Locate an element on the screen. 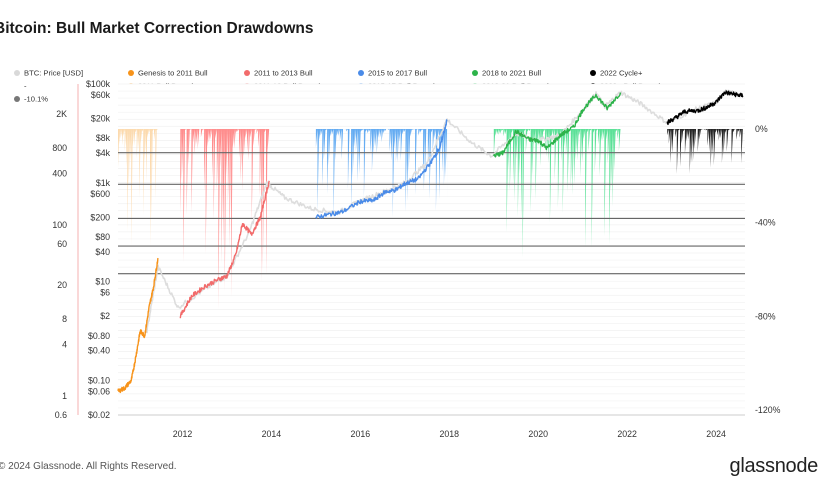  legend-item: - is located at coordinates (20, 86).